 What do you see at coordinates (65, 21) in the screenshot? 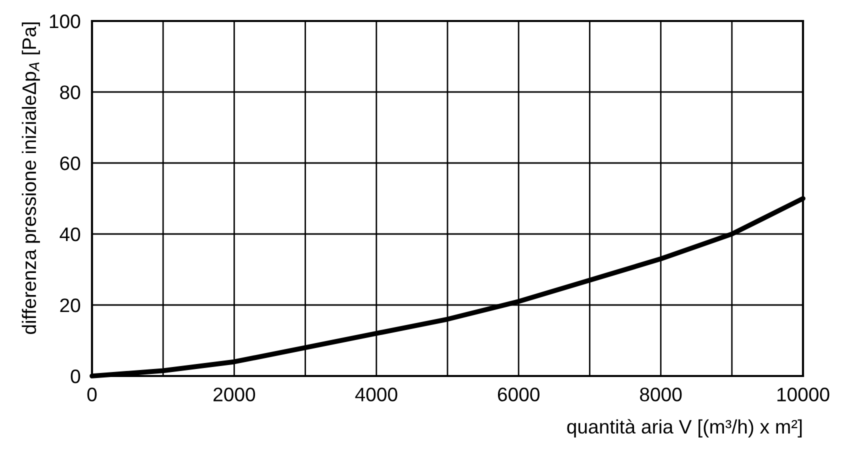
I see `y-tick-label: 100` at bounding box center [65, 21].